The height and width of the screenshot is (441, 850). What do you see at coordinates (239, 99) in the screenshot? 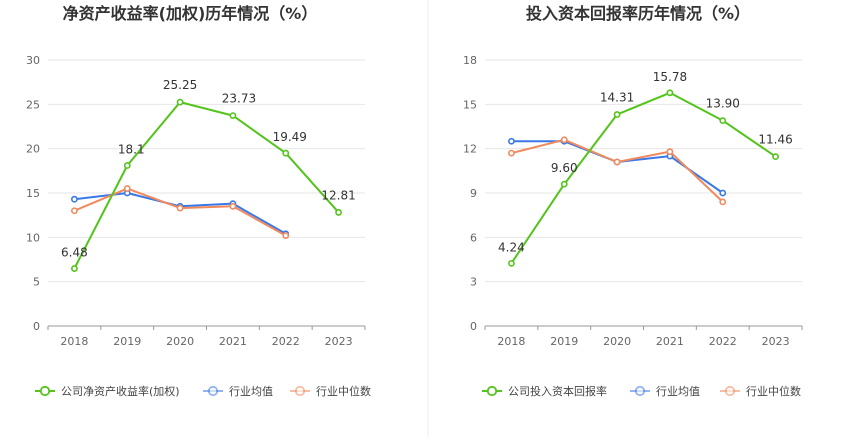
I see `data-label: 23.73` at bounding box center [239, 99].